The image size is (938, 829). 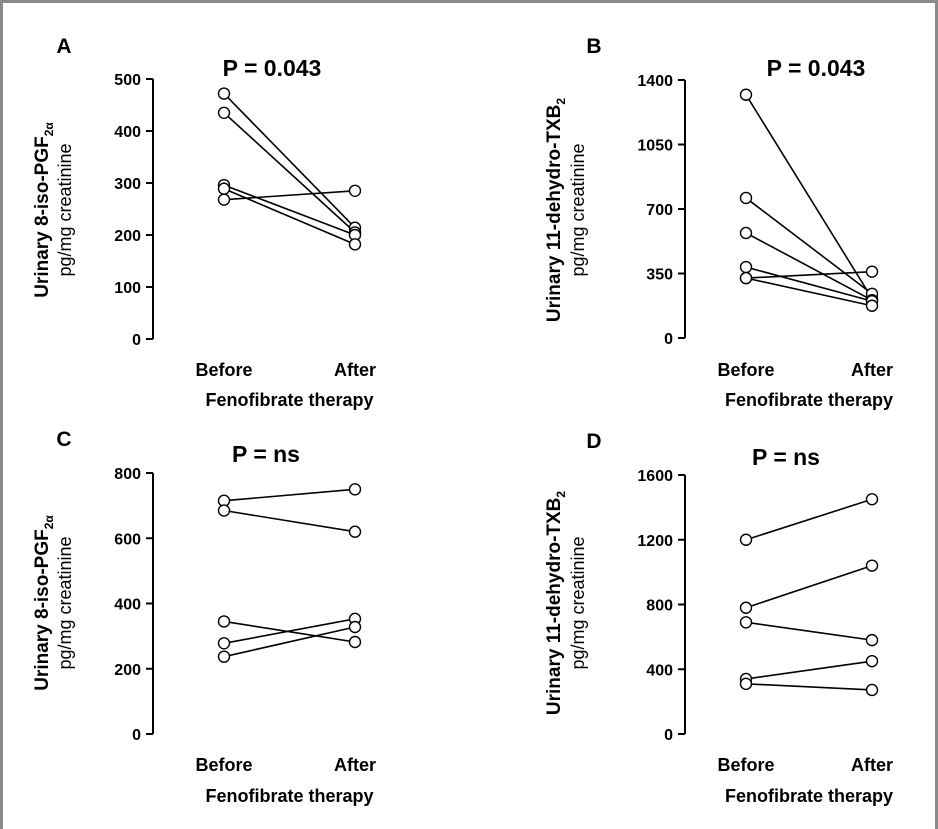 What do you see at coordinates (127, 184) in the screenshot?
I see `y-tick-label: 300` at bounding box center [127, 184].